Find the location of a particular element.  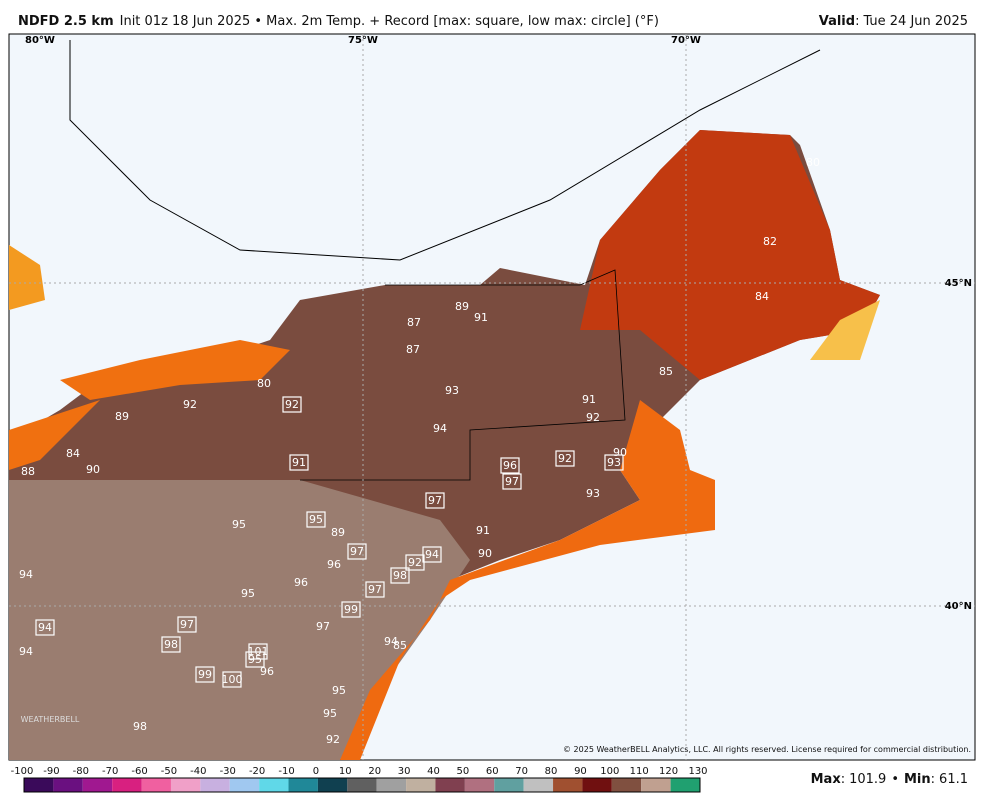

colorbar-tick-label: -10 is located at coordinates (286, 771).